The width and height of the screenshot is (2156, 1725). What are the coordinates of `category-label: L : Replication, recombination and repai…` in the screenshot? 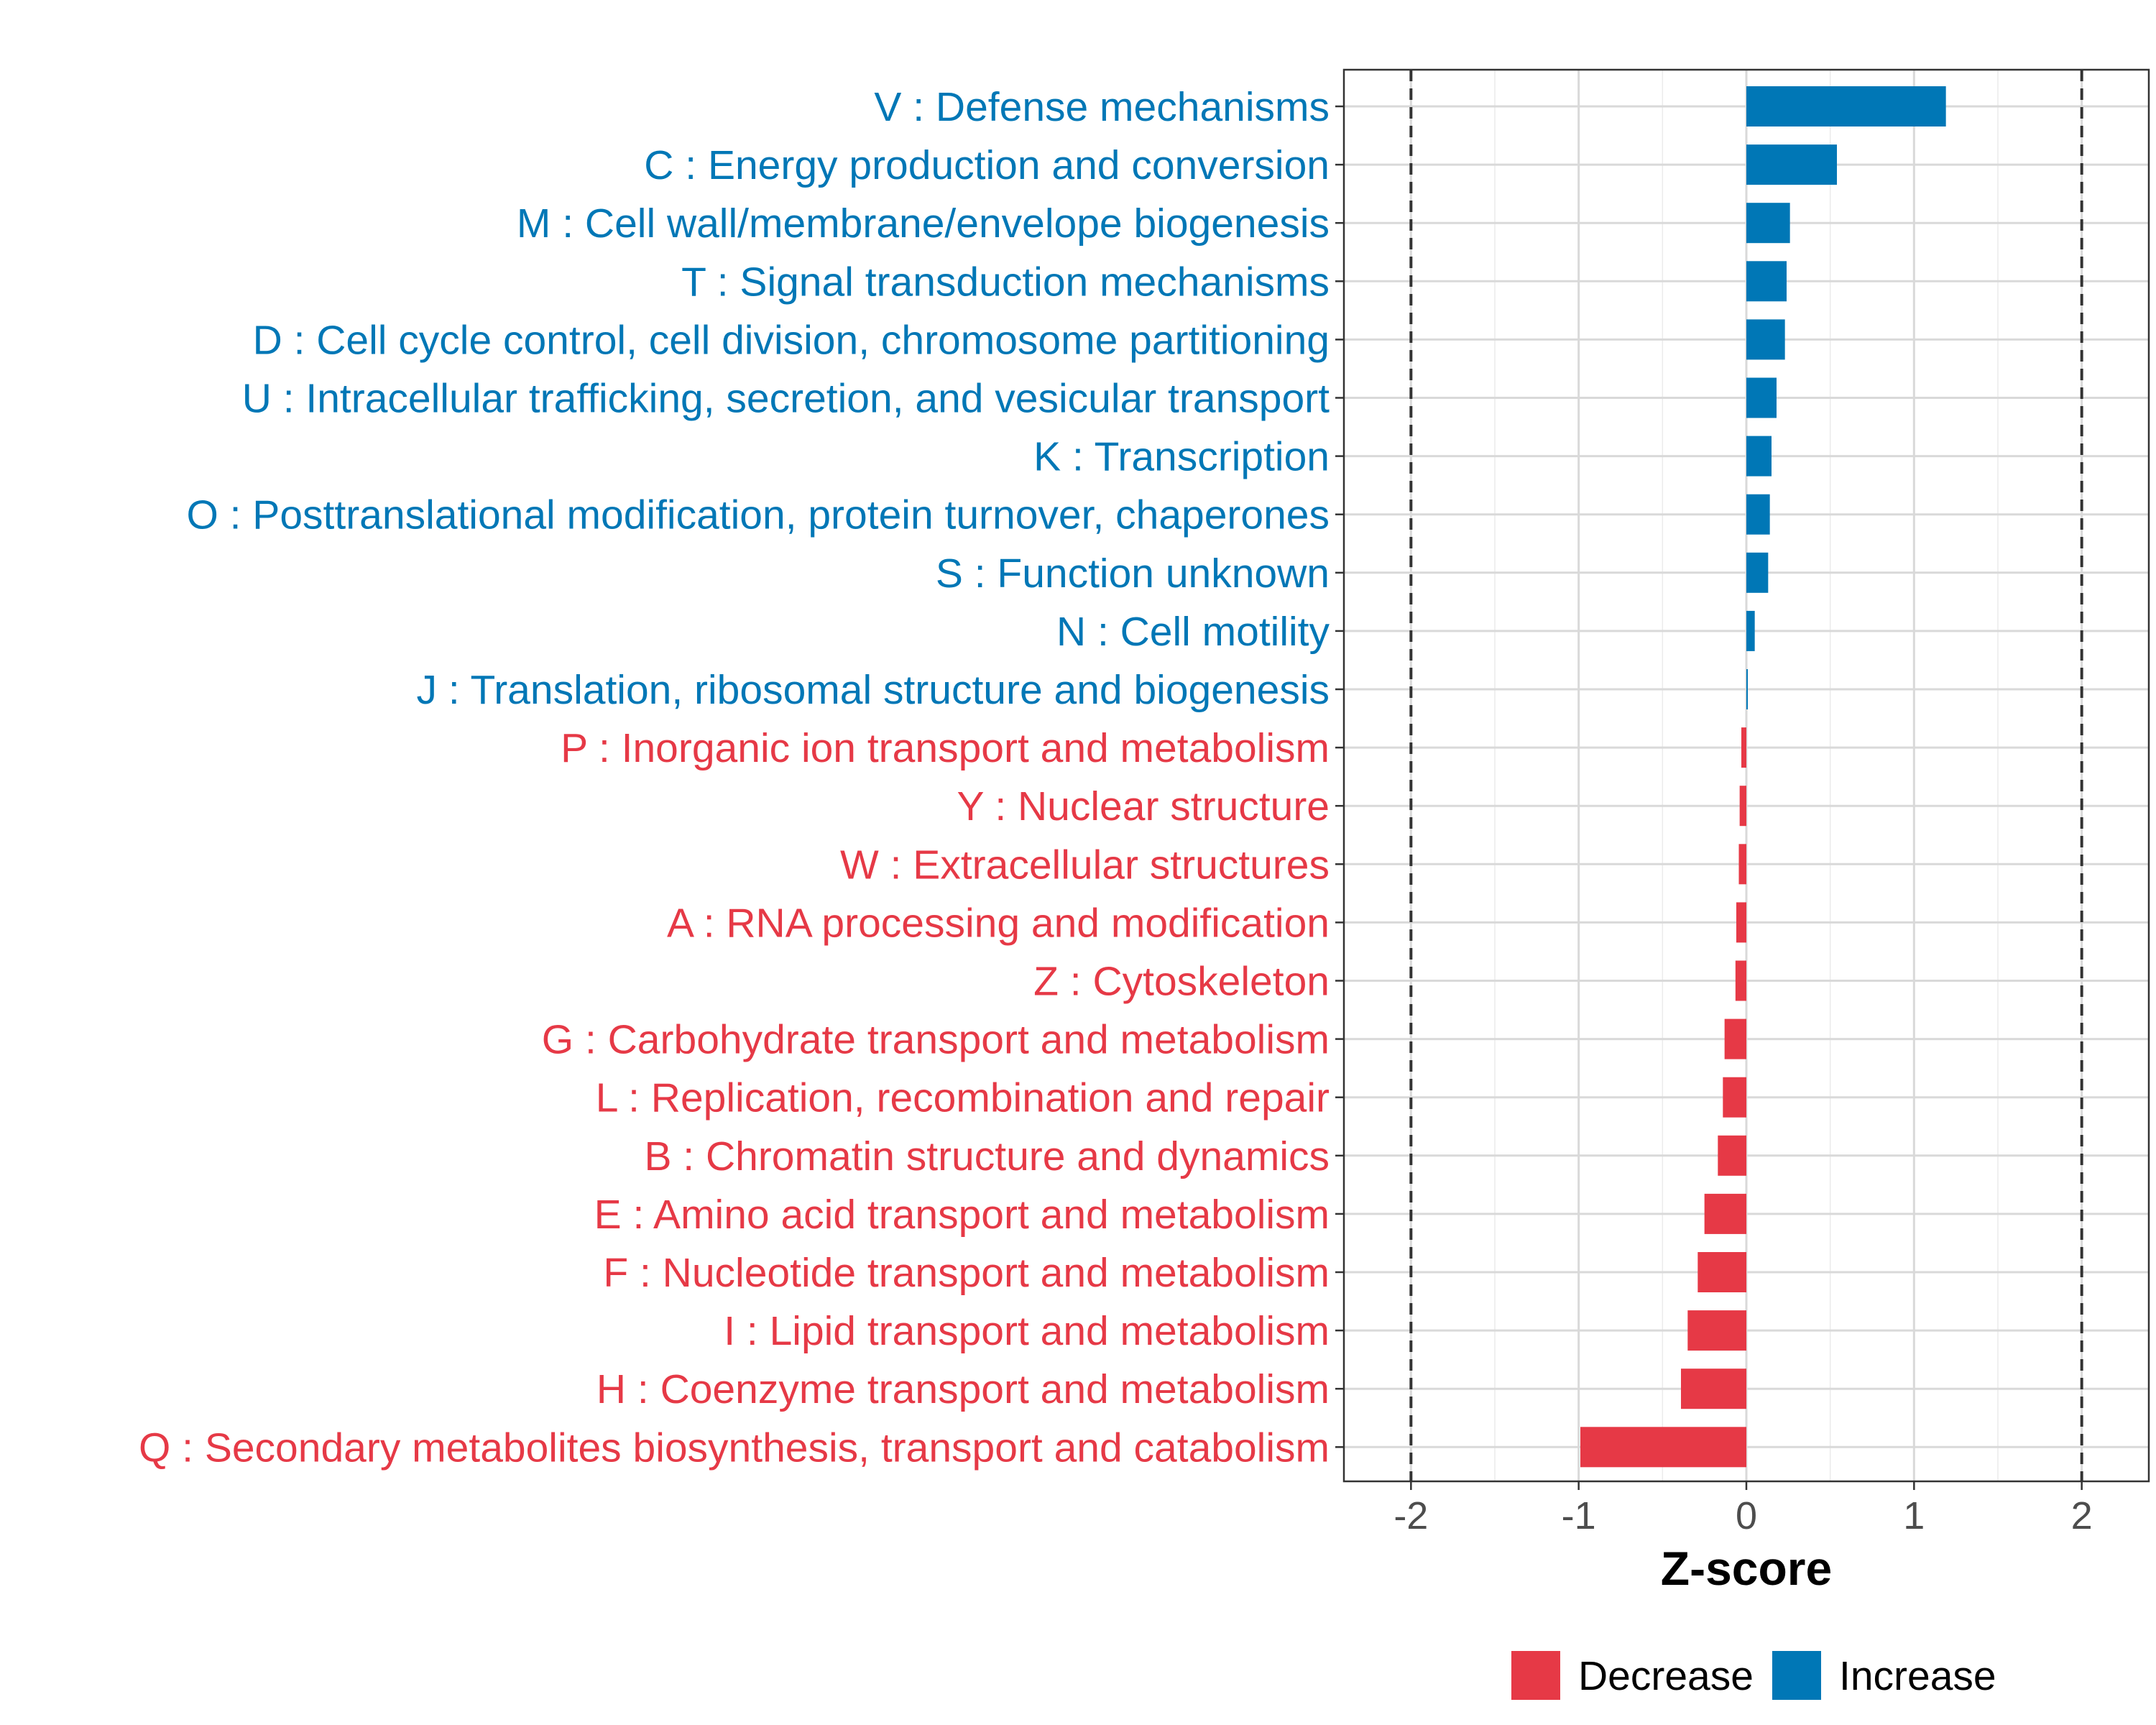 It's located at (963, 1098).